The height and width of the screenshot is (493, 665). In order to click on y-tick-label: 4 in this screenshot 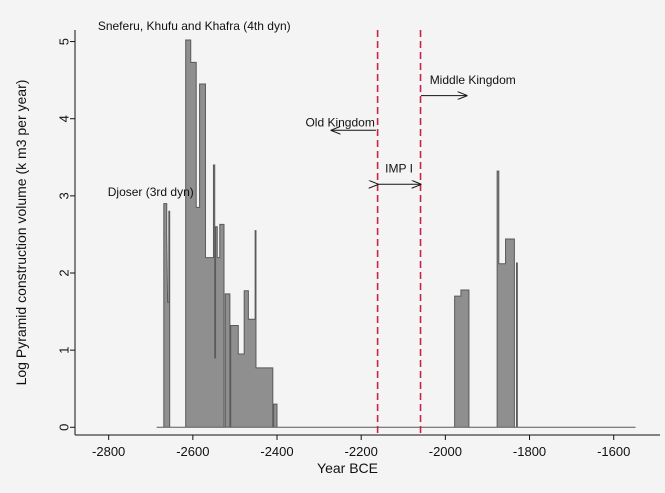, I will do `click(64, 118)`.